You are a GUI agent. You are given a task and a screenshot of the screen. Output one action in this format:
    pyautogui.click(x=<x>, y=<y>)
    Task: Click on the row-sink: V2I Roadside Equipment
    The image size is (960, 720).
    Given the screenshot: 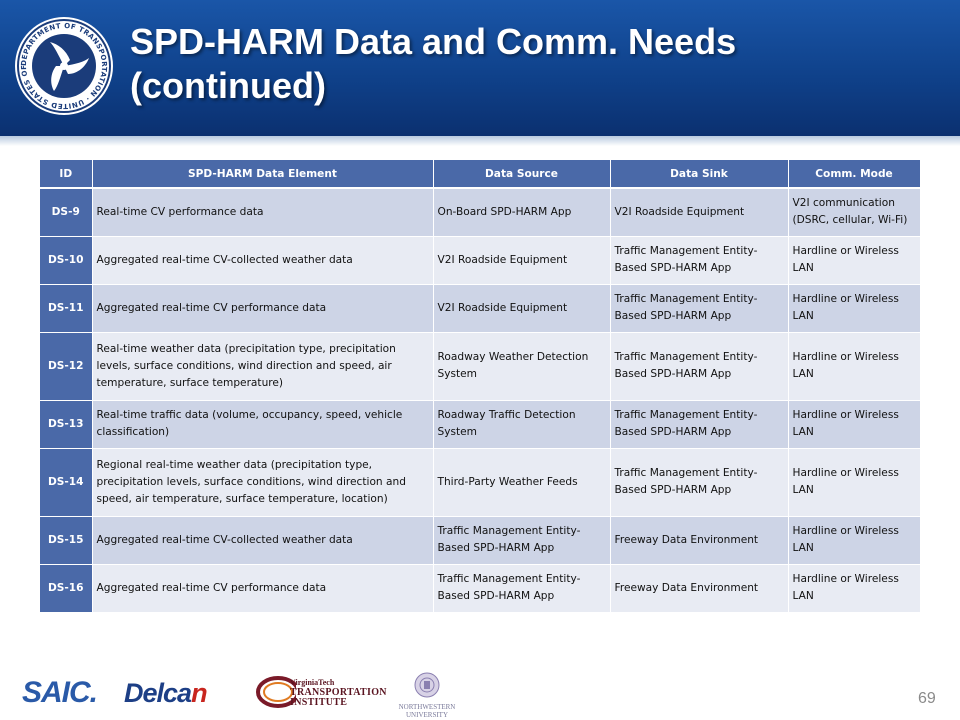 What is the action you would take?
    pyautogui.click(x=699, y=212)
    